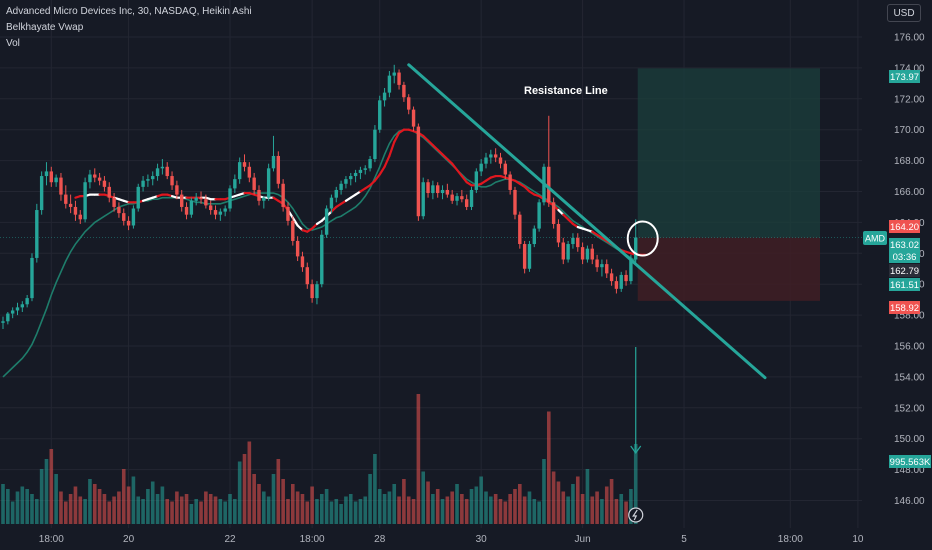 This screenshot has width=932, height=550. What do you see at coordinates (904, 307) in the screenshot?
I see `price-label-bg` at bounding box center [904, 307].